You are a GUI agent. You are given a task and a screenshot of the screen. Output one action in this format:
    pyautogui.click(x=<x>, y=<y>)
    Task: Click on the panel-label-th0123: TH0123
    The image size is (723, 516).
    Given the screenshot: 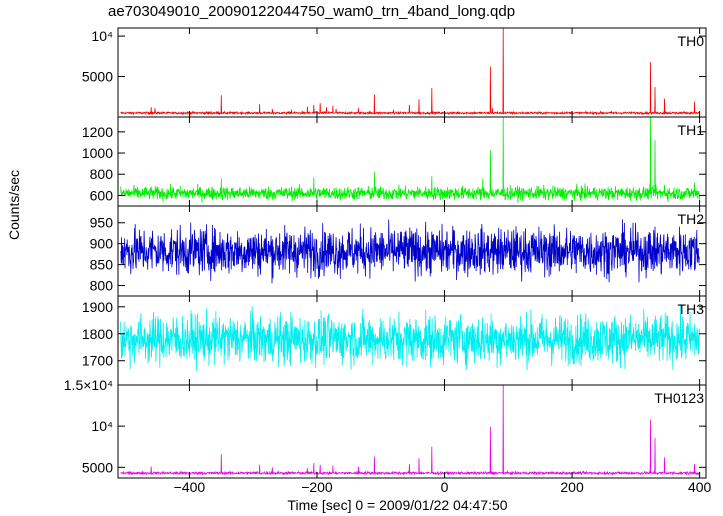 What is the action you would take?
    pyautogui.click(x=679, y=398)
    